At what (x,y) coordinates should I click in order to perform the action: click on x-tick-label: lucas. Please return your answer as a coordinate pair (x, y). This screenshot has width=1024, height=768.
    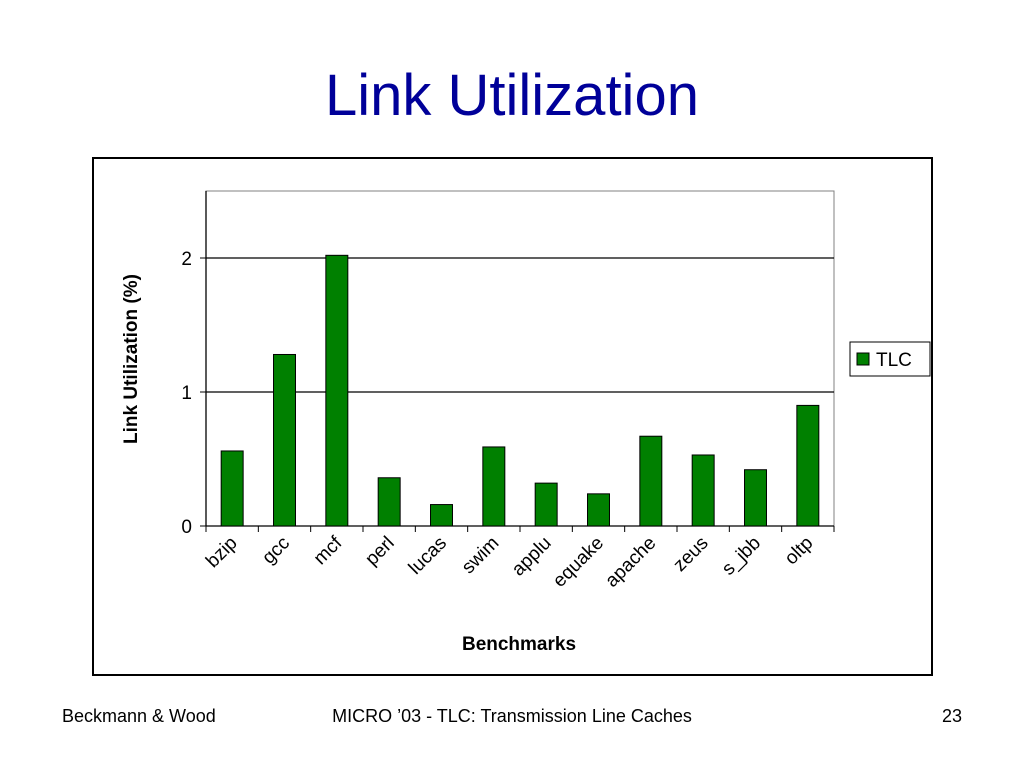
    Looking at the image, I should click on (428, 556).